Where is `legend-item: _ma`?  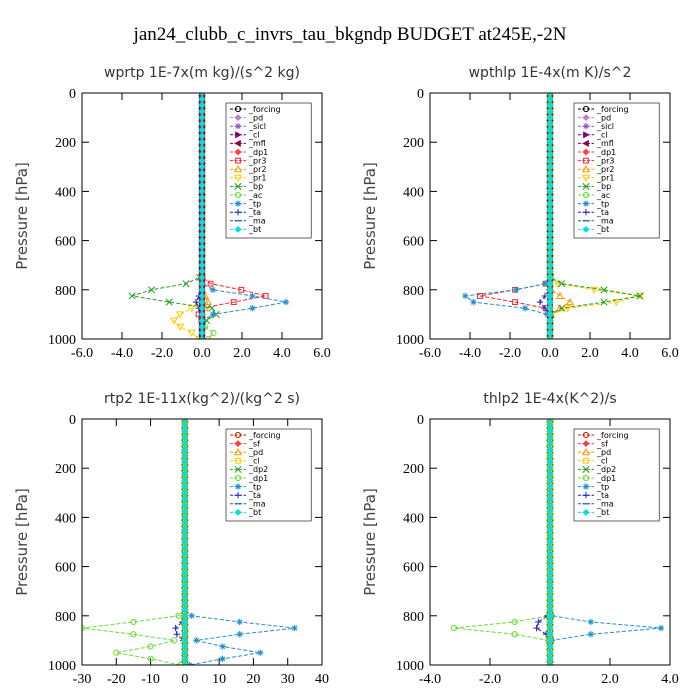
legend-item: _ma is located at coordinates (596, 221).